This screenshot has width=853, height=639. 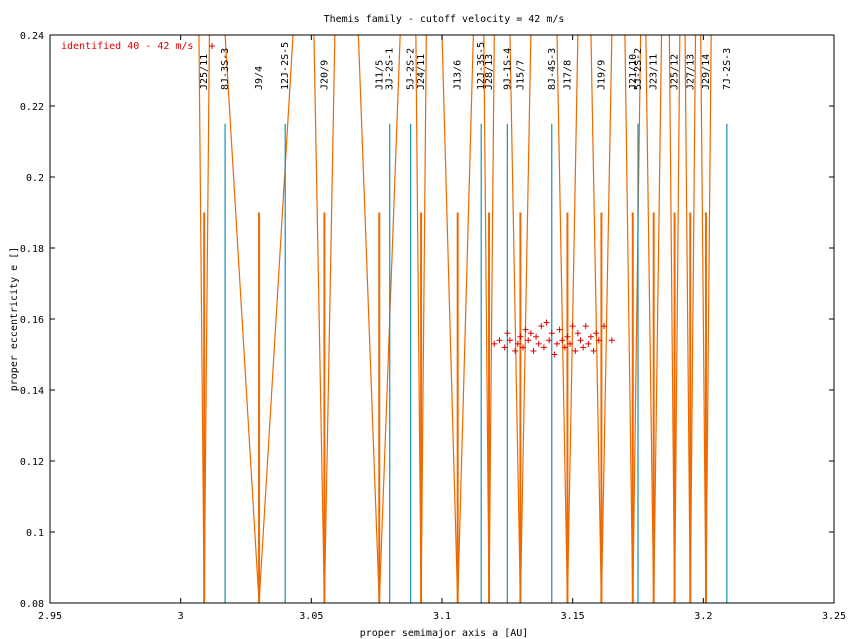 What do you see at coordinates (32, 320) in the screenshot?
I see `y-tick-label: 0.16` at bounding box center [32, 320].